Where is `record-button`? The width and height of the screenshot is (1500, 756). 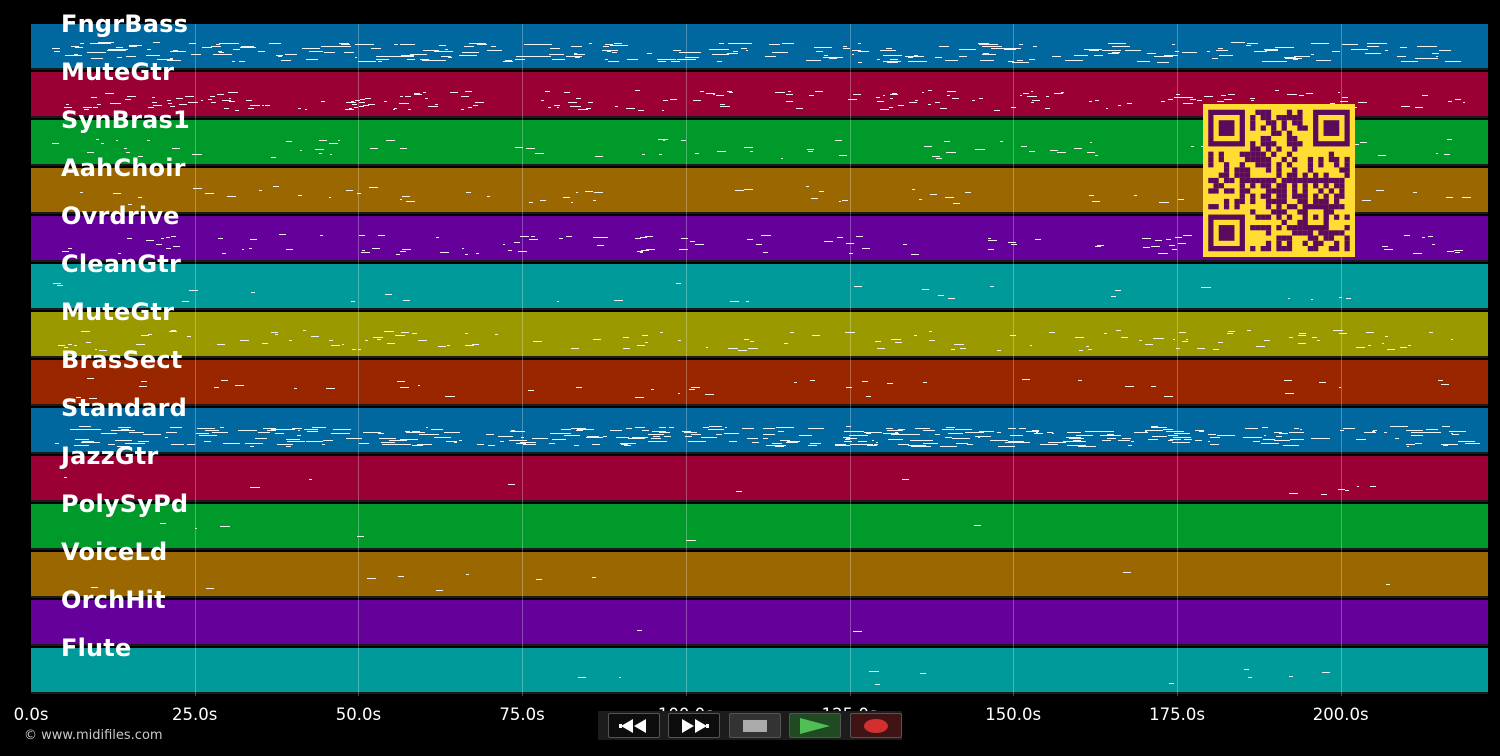
record-button is located at coordinates (876, 725).